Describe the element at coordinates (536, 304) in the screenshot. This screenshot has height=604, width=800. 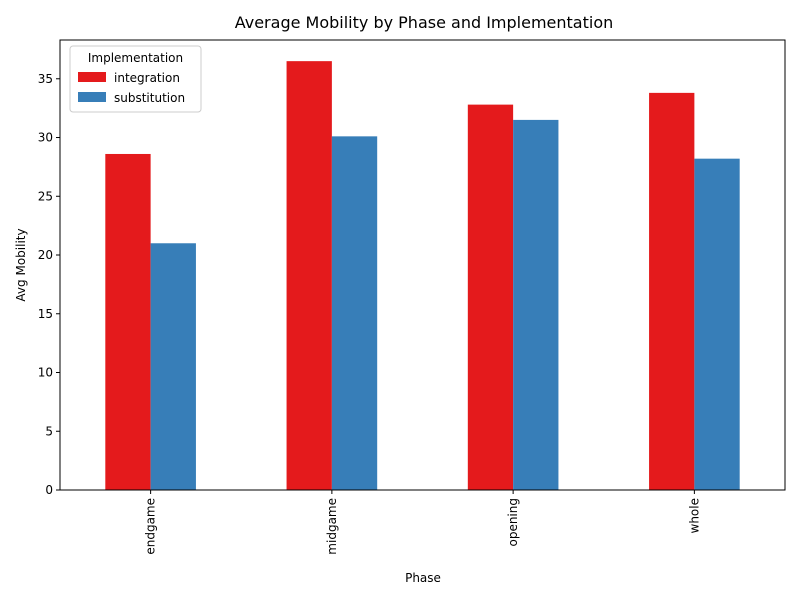
I see `bar-substitution-opening` at that location.